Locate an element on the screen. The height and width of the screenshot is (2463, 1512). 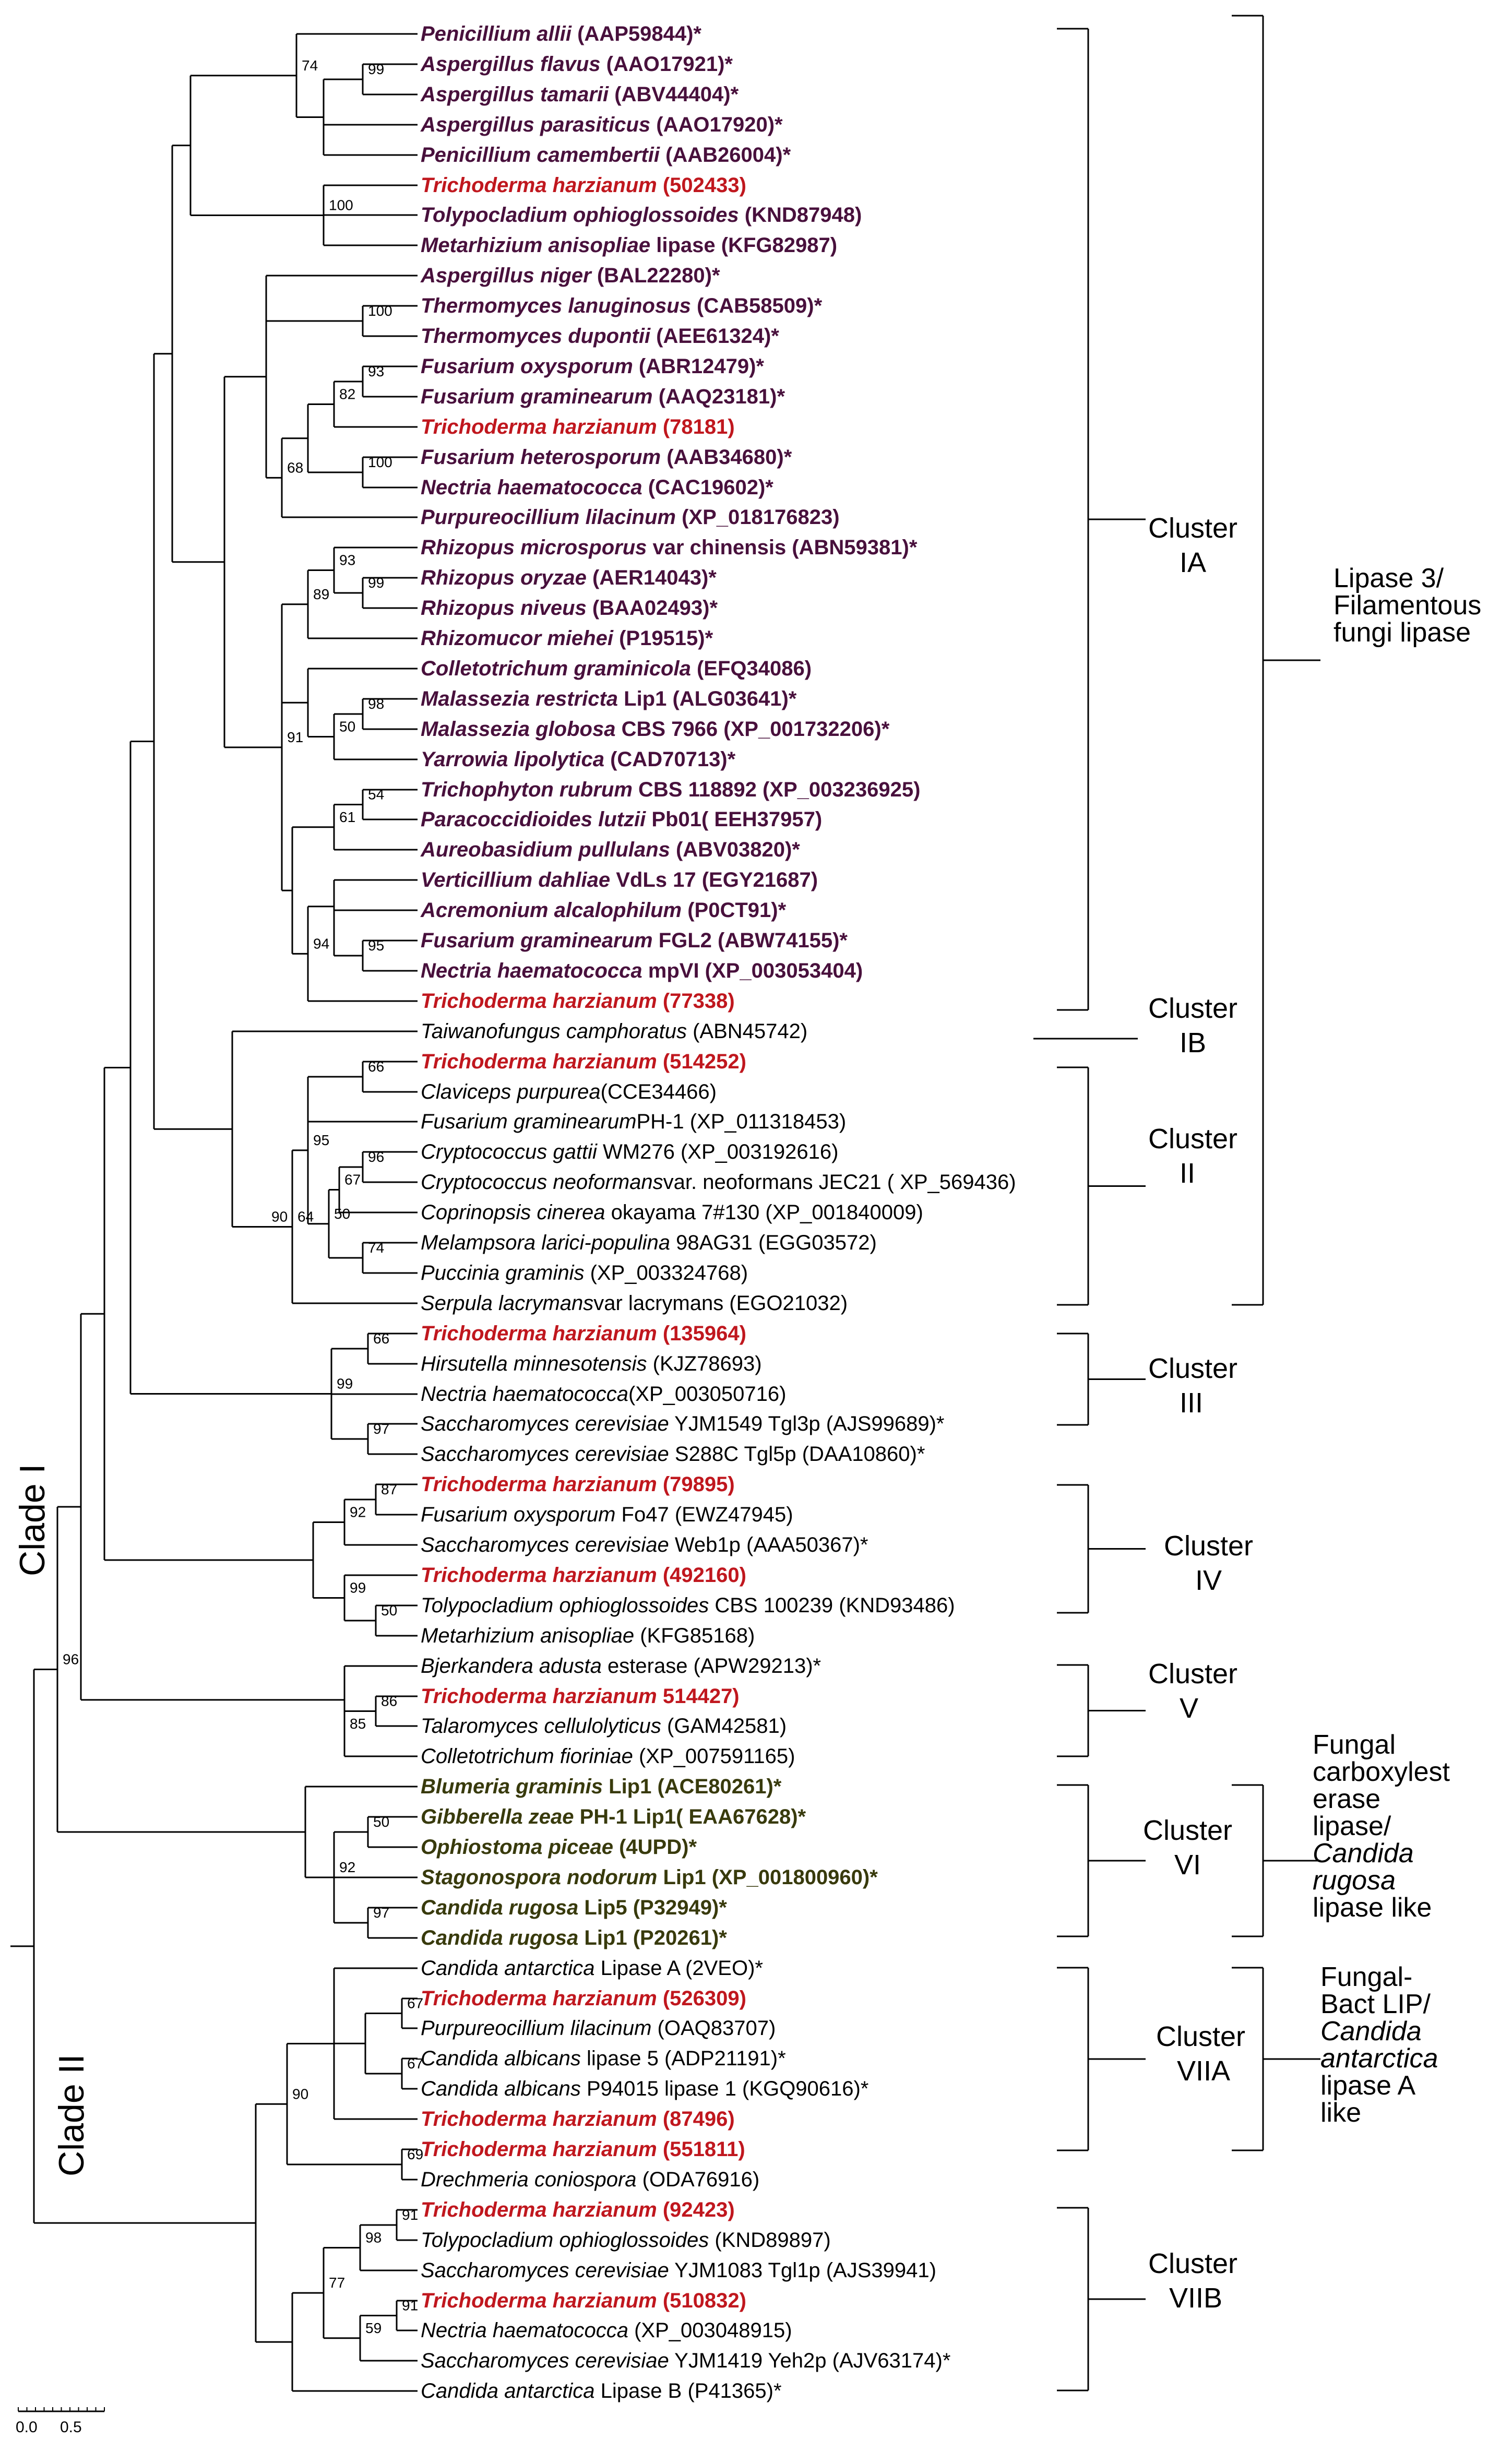
bootstrap-value: 59 is located at coordinates (373, 2328).